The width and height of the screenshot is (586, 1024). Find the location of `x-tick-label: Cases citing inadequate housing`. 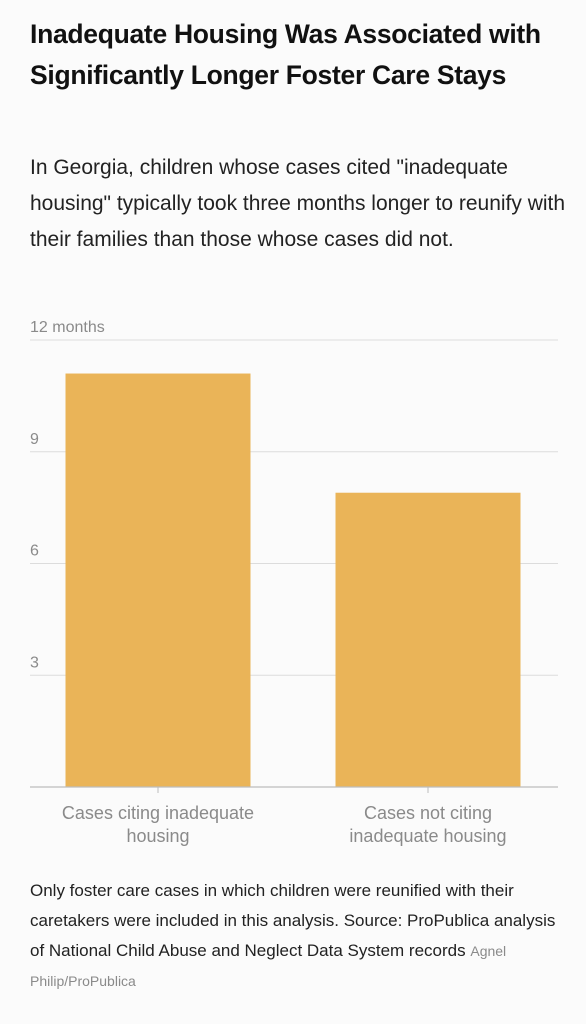

x-tick-label: Cases citing inadequate housing is located at coordinates (158, 824).